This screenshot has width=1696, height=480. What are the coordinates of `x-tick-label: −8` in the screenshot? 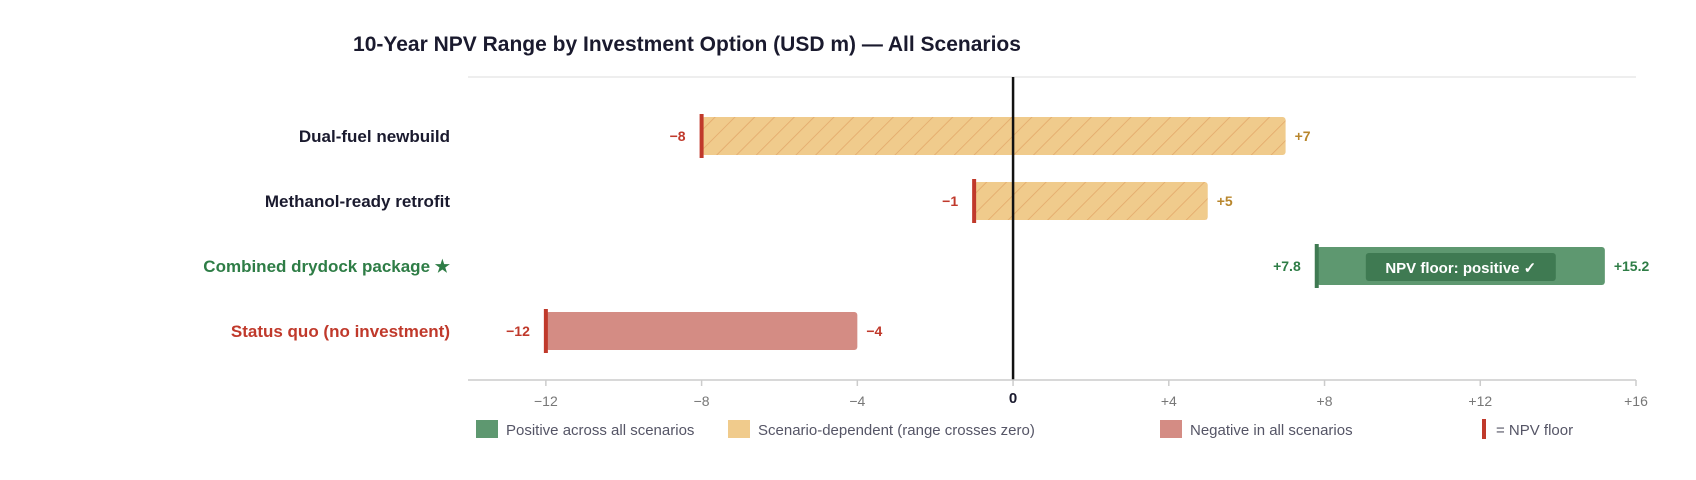 It's located at (702, 401).